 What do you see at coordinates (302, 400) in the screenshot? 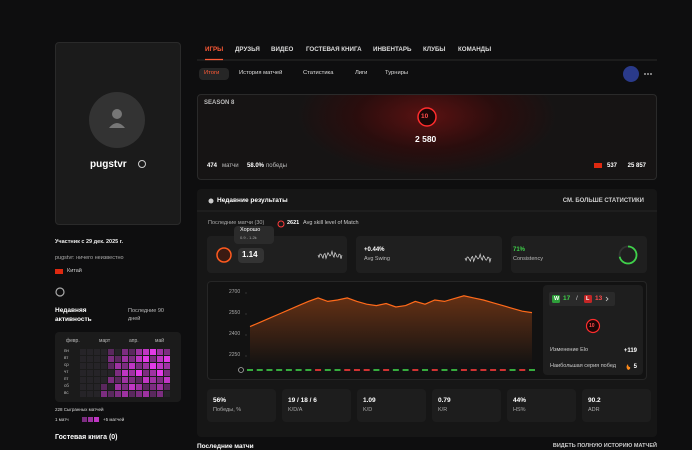
I see `stat-value: 19 / 18 / 6` at bounding box center [302, 400].